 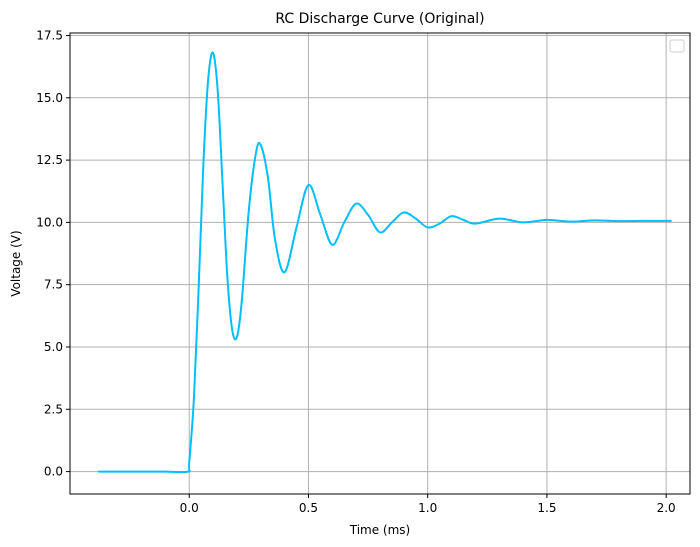 I want to click on x-tick-label: 0.0, so click(x=189, y=508).